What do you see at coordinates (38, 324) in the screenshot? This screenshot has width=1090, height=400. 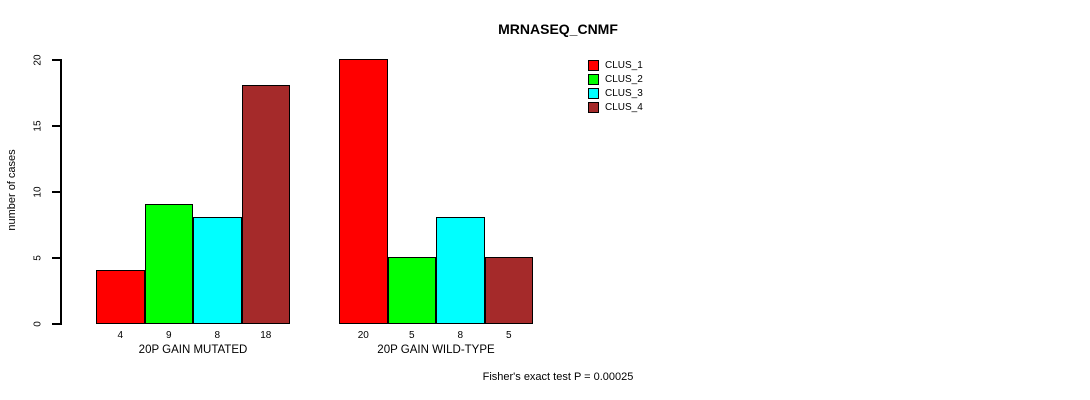 I see `y-axis-tick-label: 0` at bounding box center [38, 324].